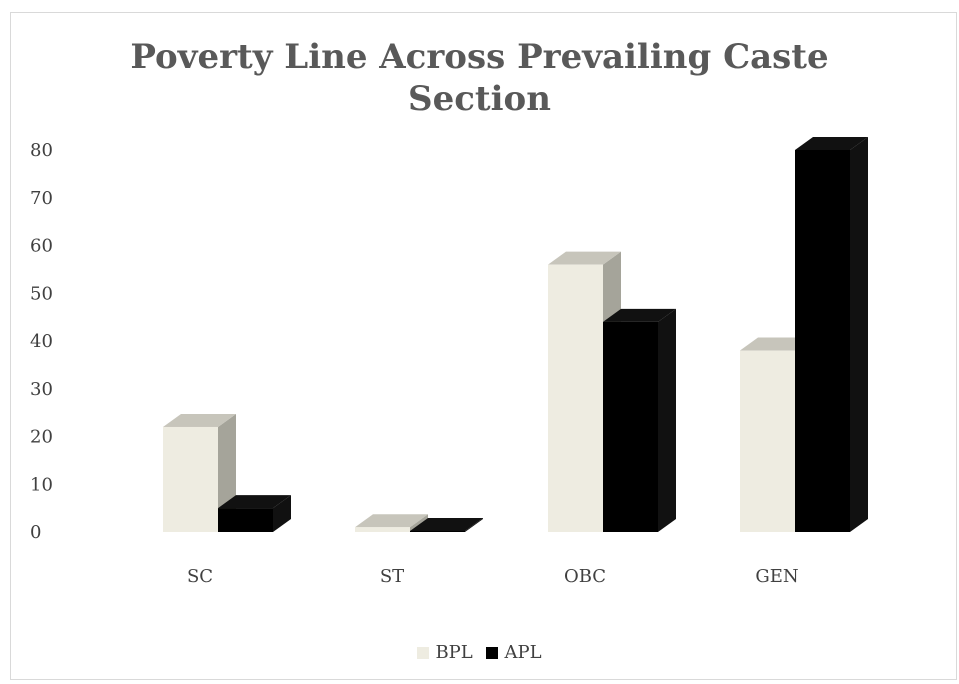 Image resolution: width=959 pixels, height=684 pixels. What do you see at coordinates (585, 576) in the screenshot?
I see `x-tick-label: OBC` at bounding box center [585, 576].